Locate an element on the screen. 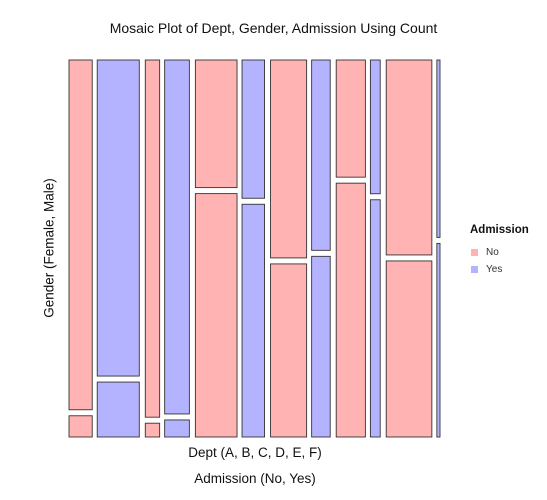 This screenshot has height=500, width=547. tile-a-female-yes is located at coordinates (118, 409).